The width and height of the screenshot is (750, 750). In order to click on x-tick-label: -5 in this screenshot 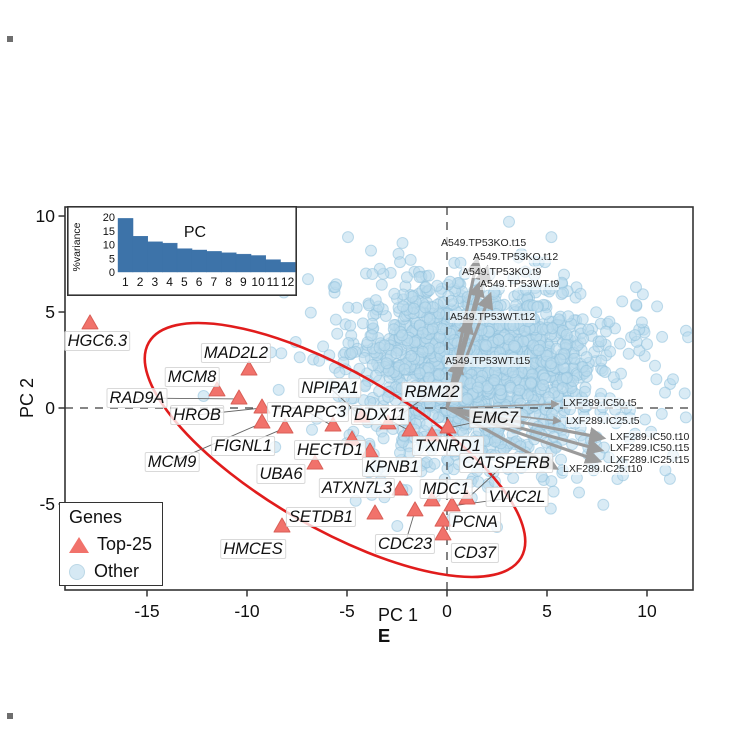, I will do `click(347, 611)`.